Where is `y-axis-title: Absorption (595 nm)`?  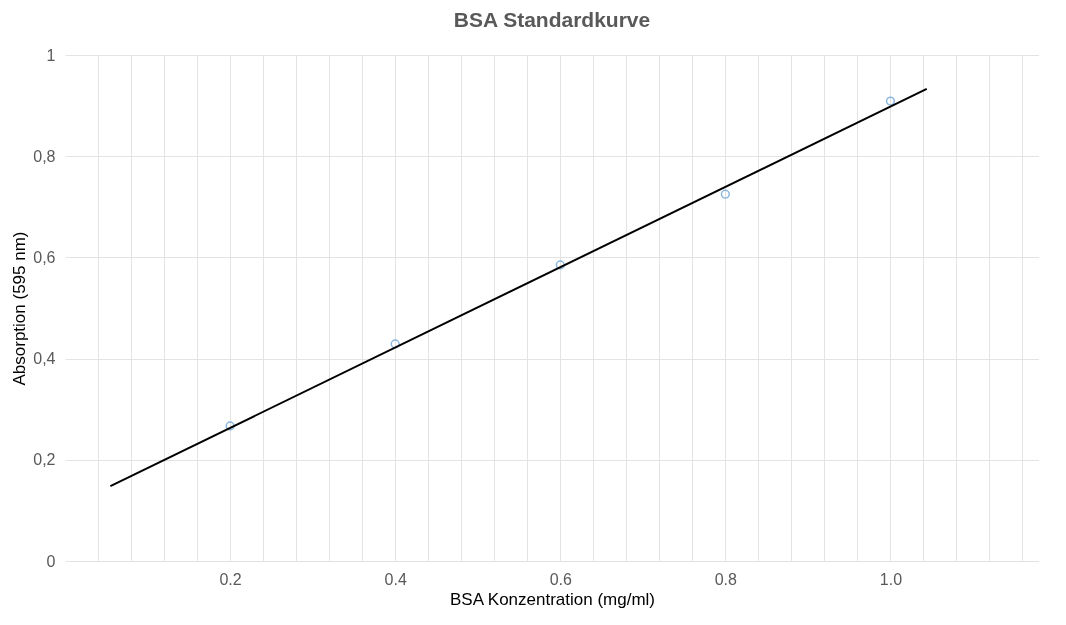 y-axis-title: Absorption (595 nm) is located at coordinates (20, 308).